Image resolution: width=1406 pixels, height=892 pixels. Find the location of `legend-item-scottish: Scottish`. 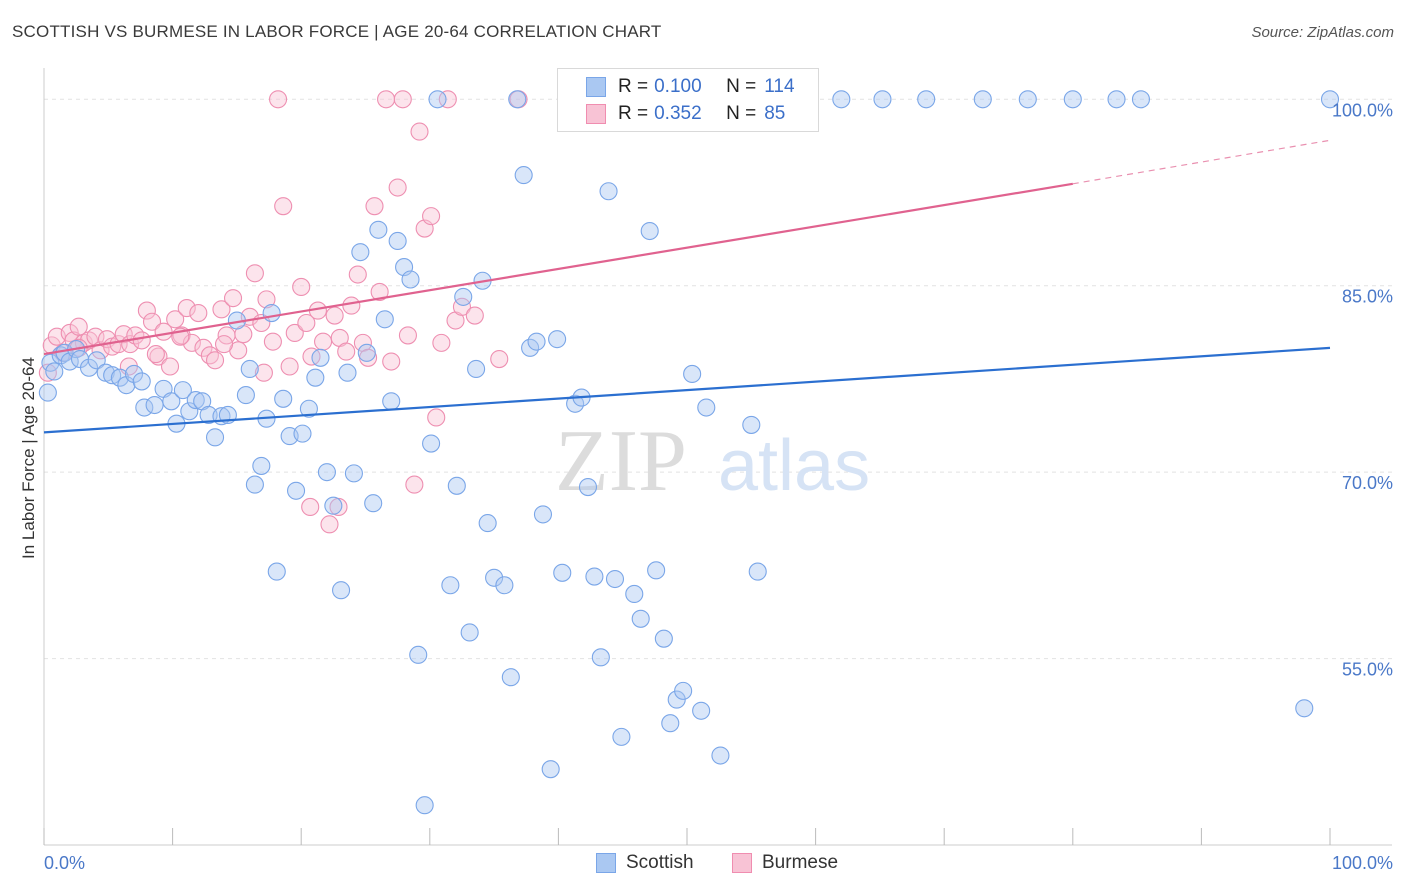

legend-item-scottish: Scottish is located at coordinates (645, 863).